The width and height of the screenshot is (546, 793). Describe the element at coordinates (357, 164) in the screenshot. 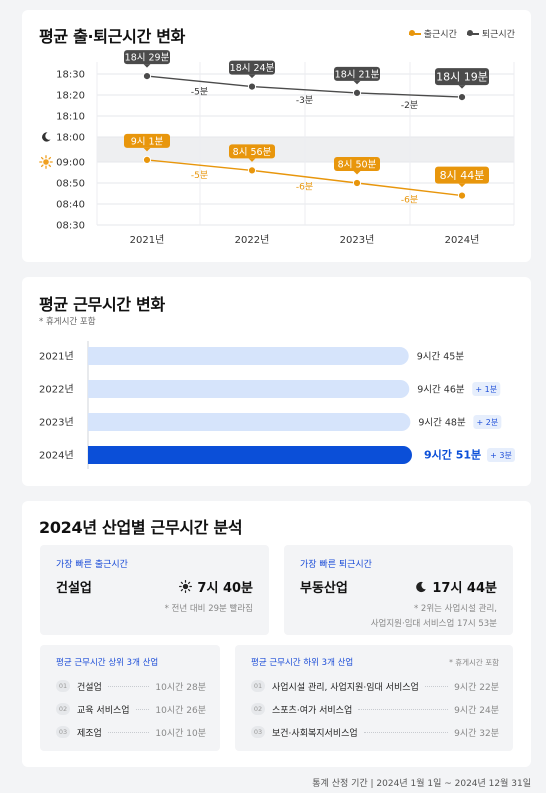

I see `data-label: 8시 50분` at that location.